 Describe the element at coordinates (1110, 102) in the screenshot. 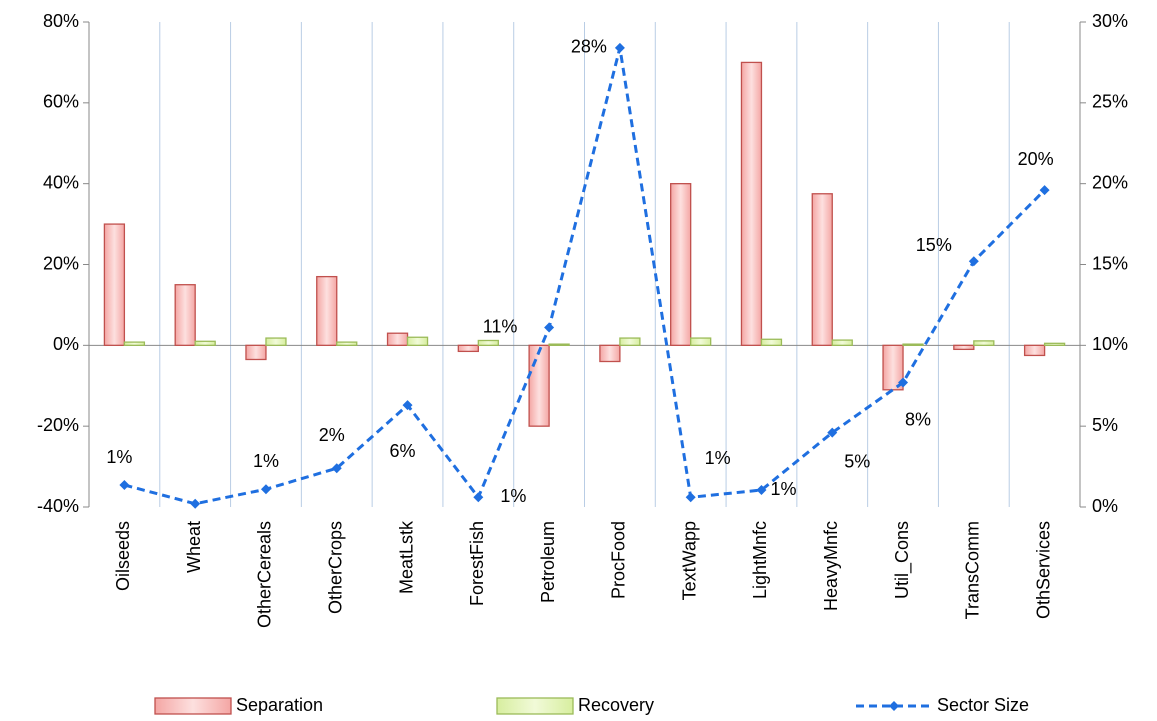

I see `y2-tick-label: 25%` at that location.